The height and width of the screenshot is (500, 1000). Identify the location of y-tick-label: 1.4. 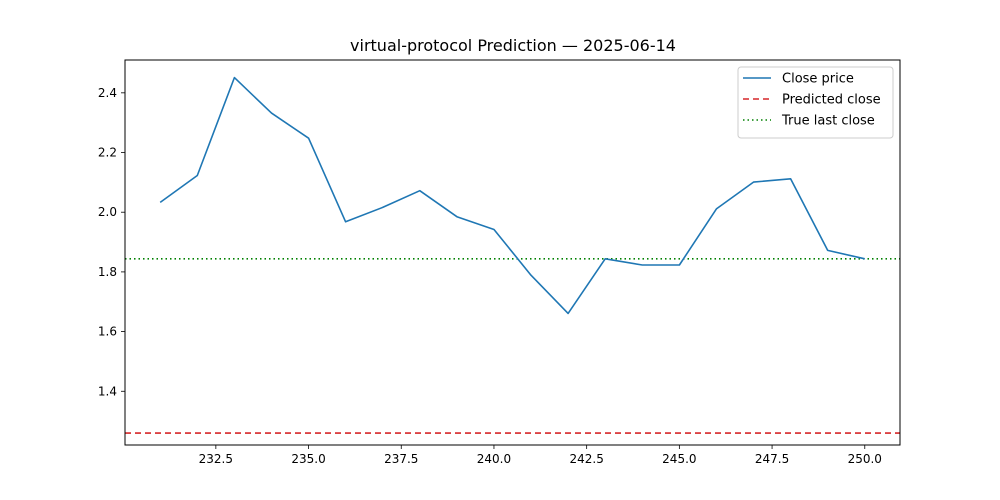
(107, 391).